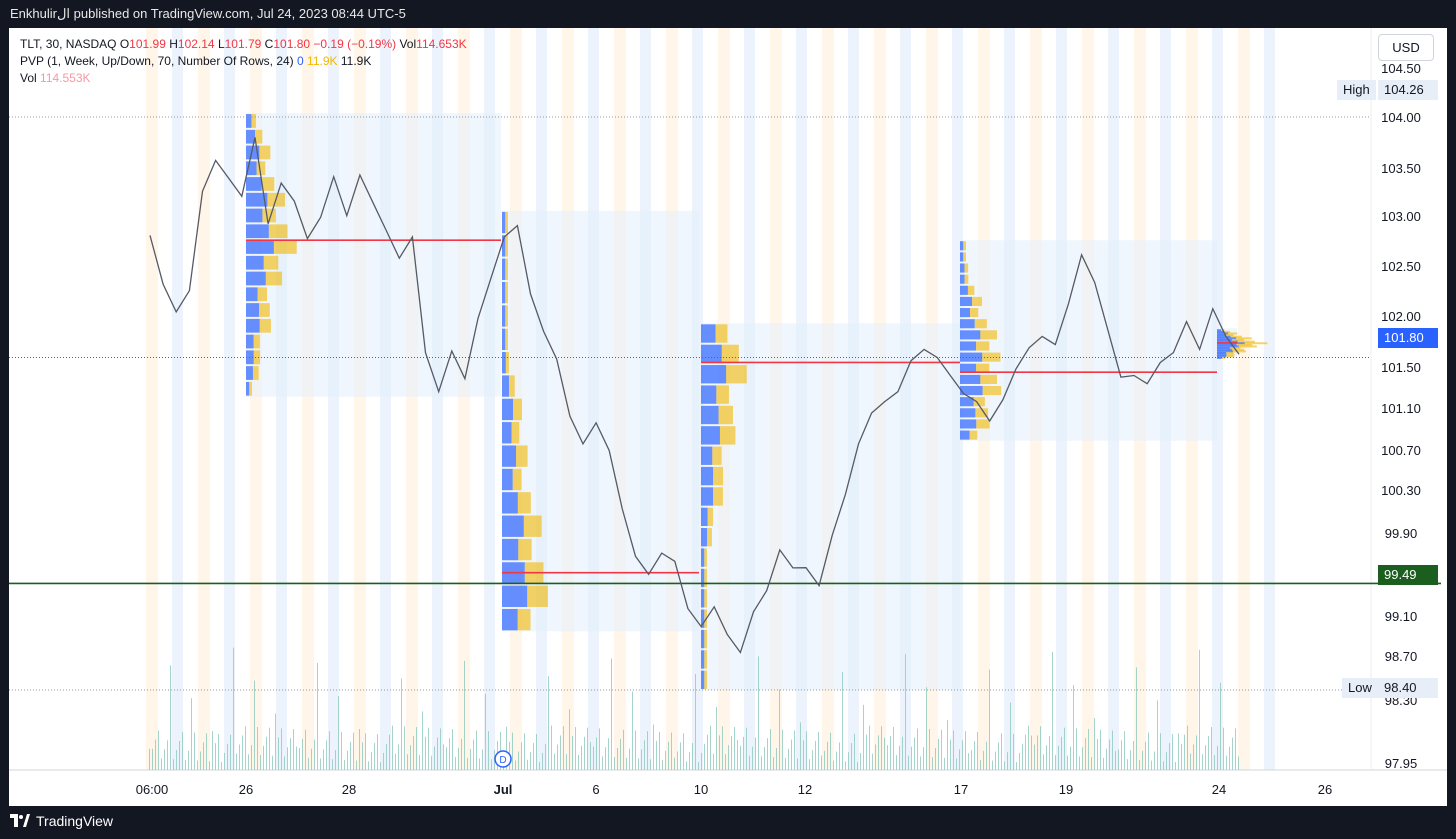 Image resolution: width=1456 pixels, height=839 pixels. I want to click on currency-button: USD, so click(1406, 47).